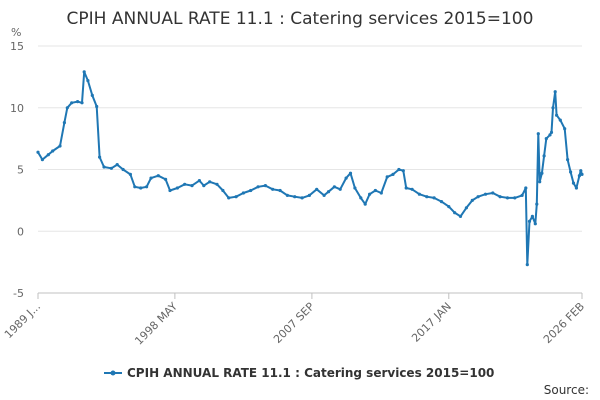 The width and height of the screenshot is (600, 400). Describe the element at coordinates (17, 108) in the screenshot. I see `y-tick-label: 10` at that location.